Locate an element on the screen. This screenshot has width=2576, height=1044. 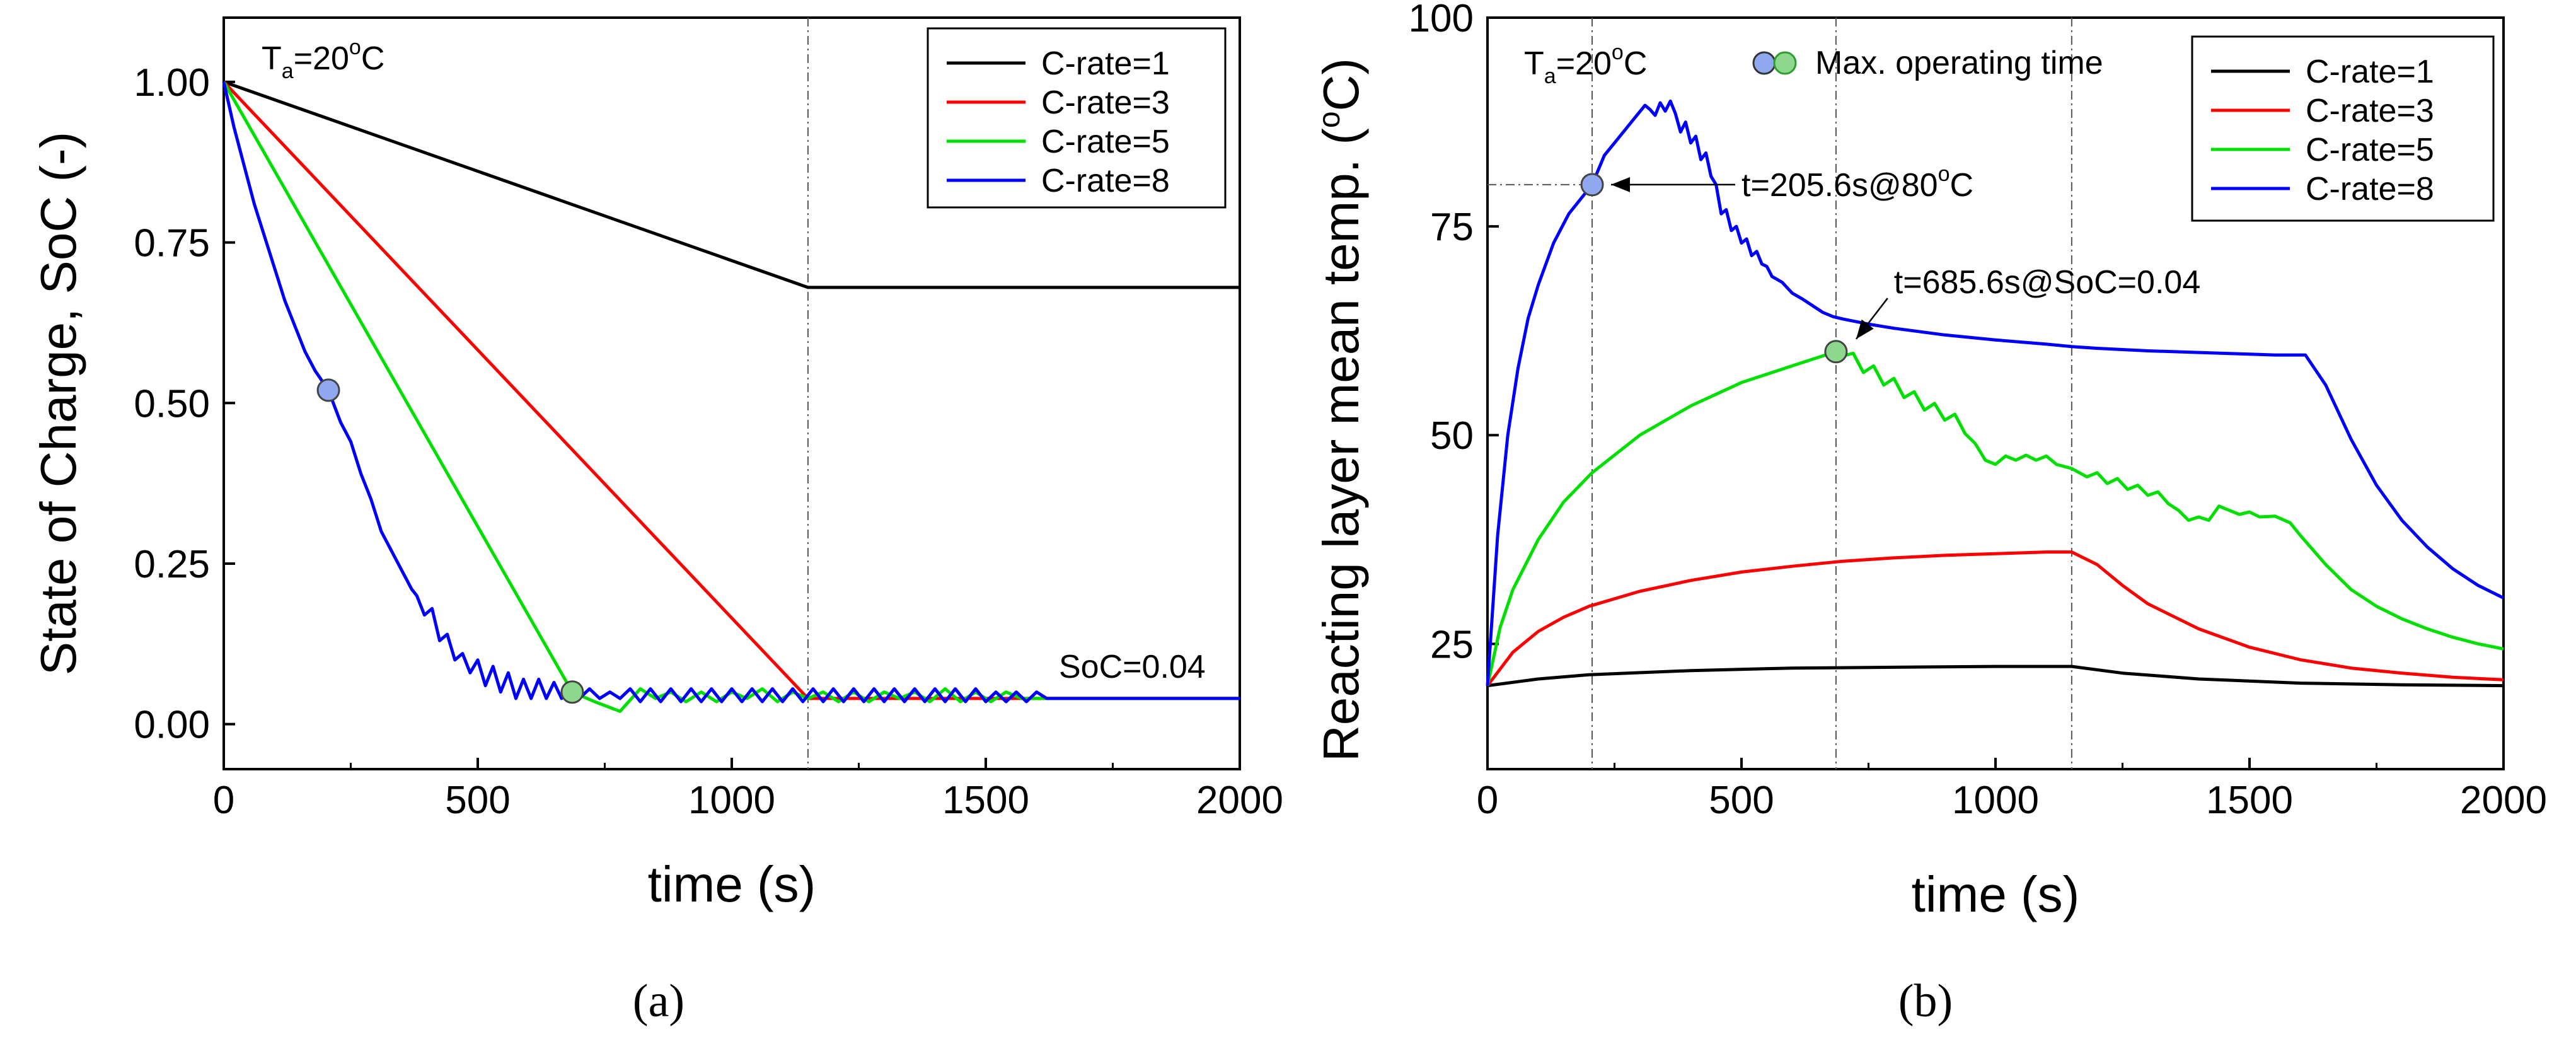
y-tick-label: 0.25 is located at coordinates (172, 564).